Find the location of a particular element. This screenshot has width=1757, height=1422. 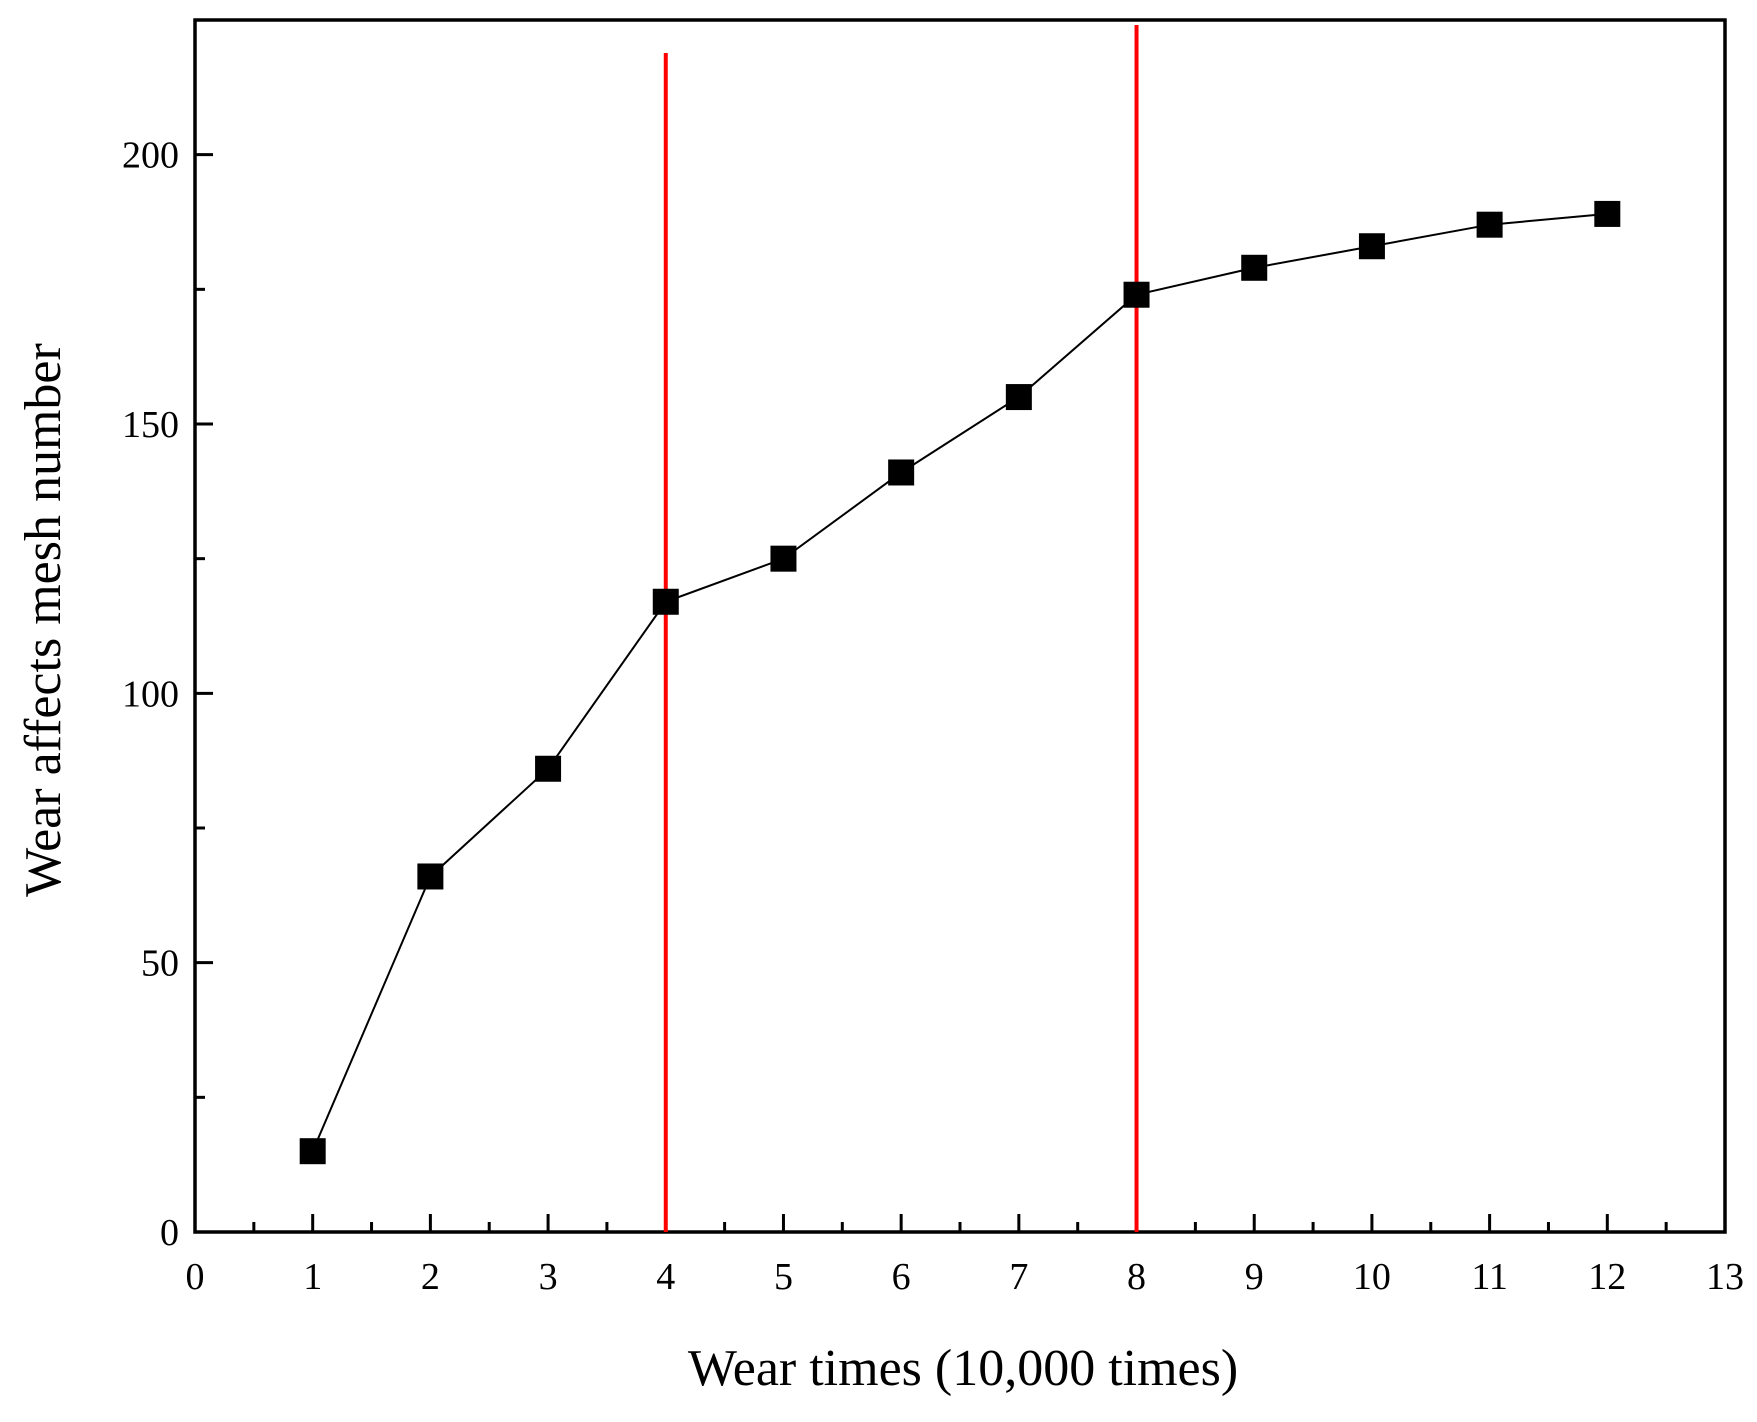

x-tick-label: 8 is located at coordinates (1136, 1277).